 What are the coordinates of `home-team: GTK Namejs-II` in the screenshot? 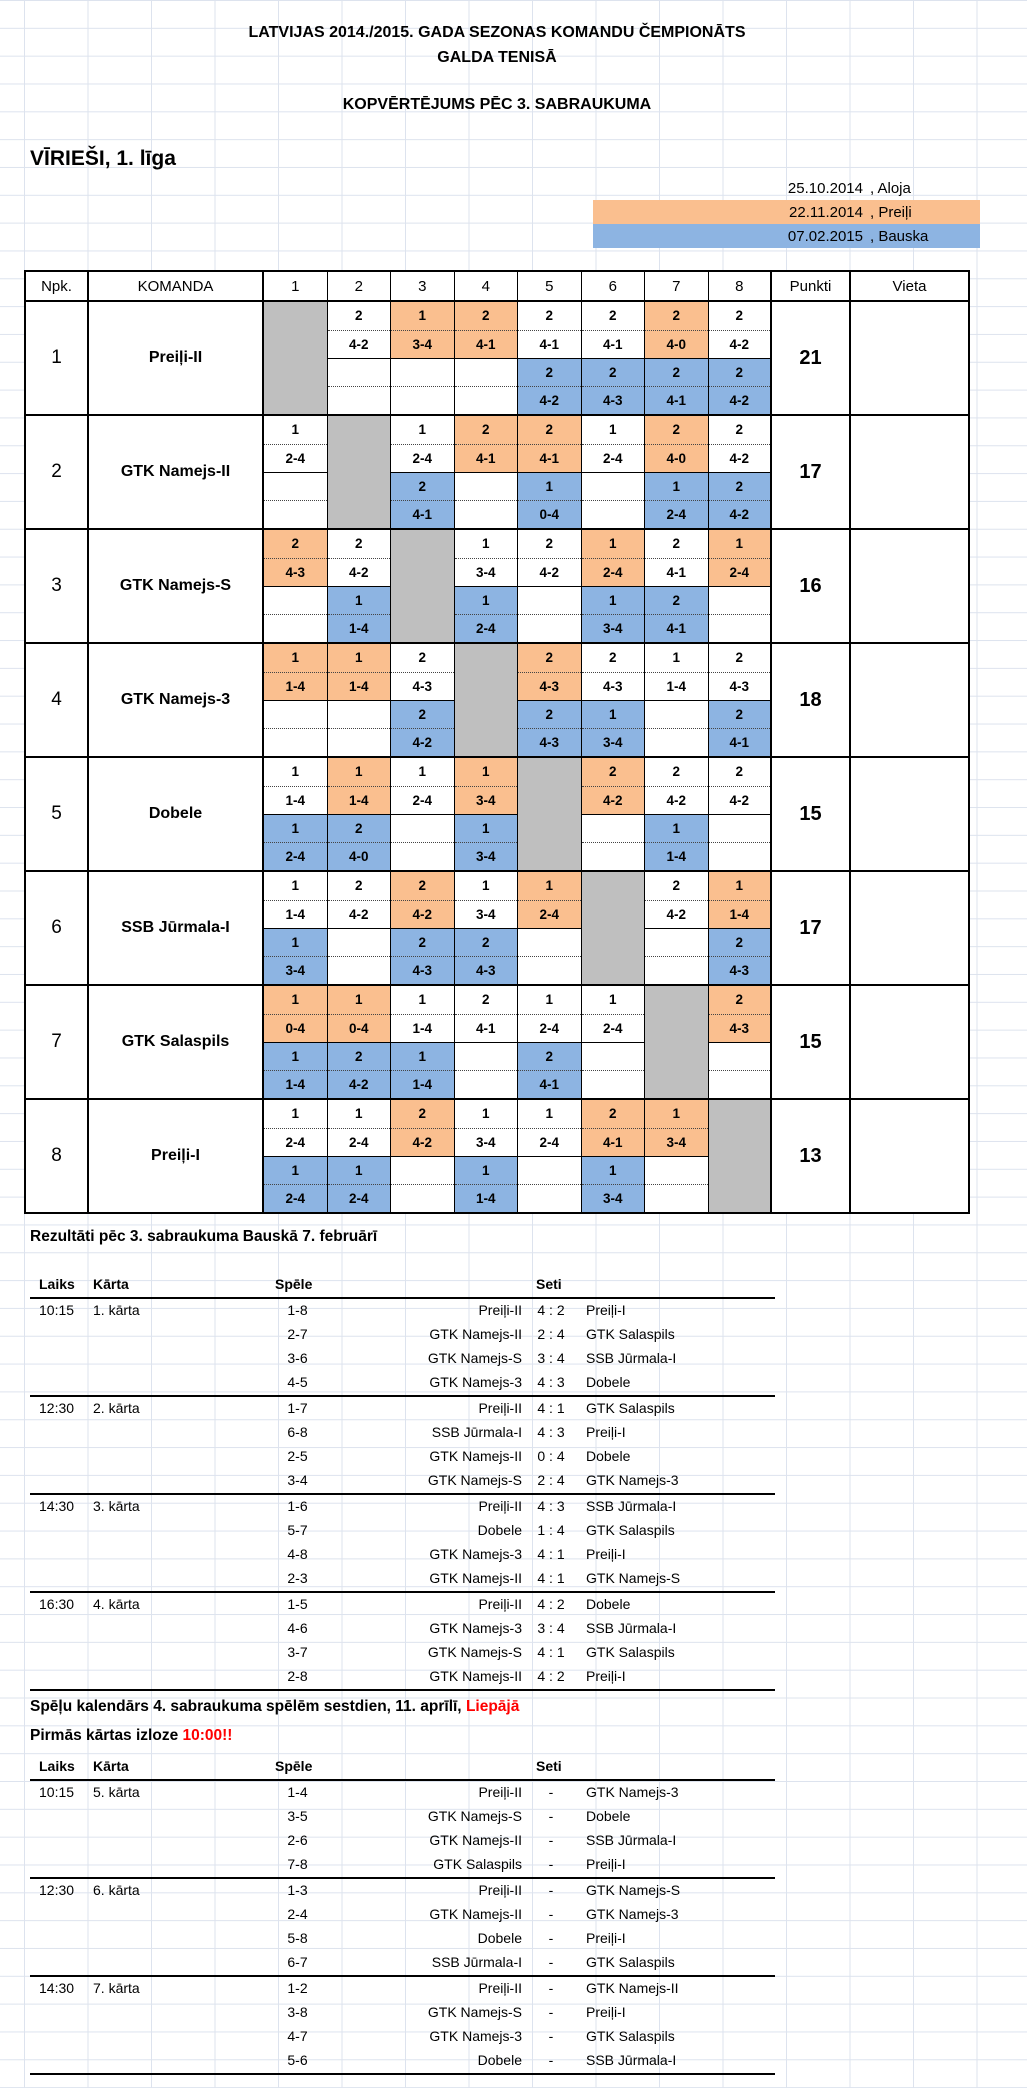 It's located at (475, 1578).